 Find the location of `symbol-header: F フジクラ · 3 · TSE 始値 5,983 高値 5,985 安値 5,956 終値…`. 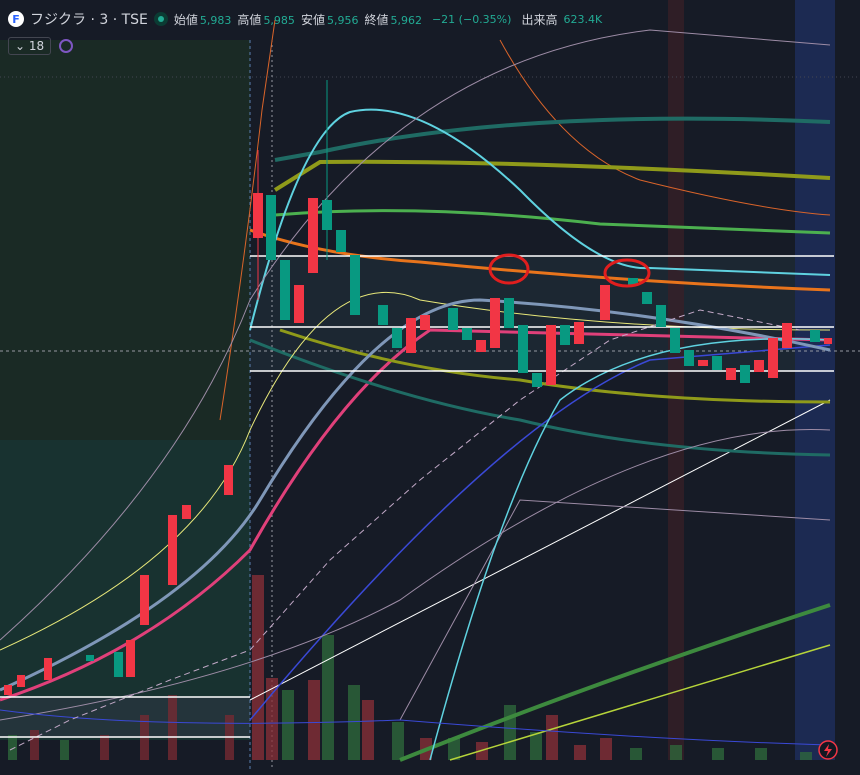

symbol-header: F フジクラ · 3 · TSE 始値 5,983 高値 5,985 安値 5,956 終値… is located at coordinates (307, 19).